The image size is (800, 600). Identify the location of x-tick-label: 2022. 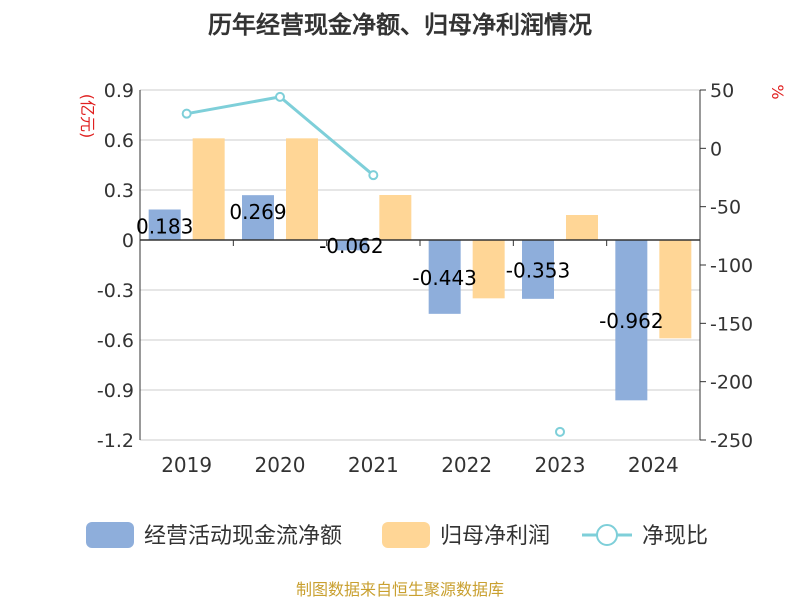
(466, 465).